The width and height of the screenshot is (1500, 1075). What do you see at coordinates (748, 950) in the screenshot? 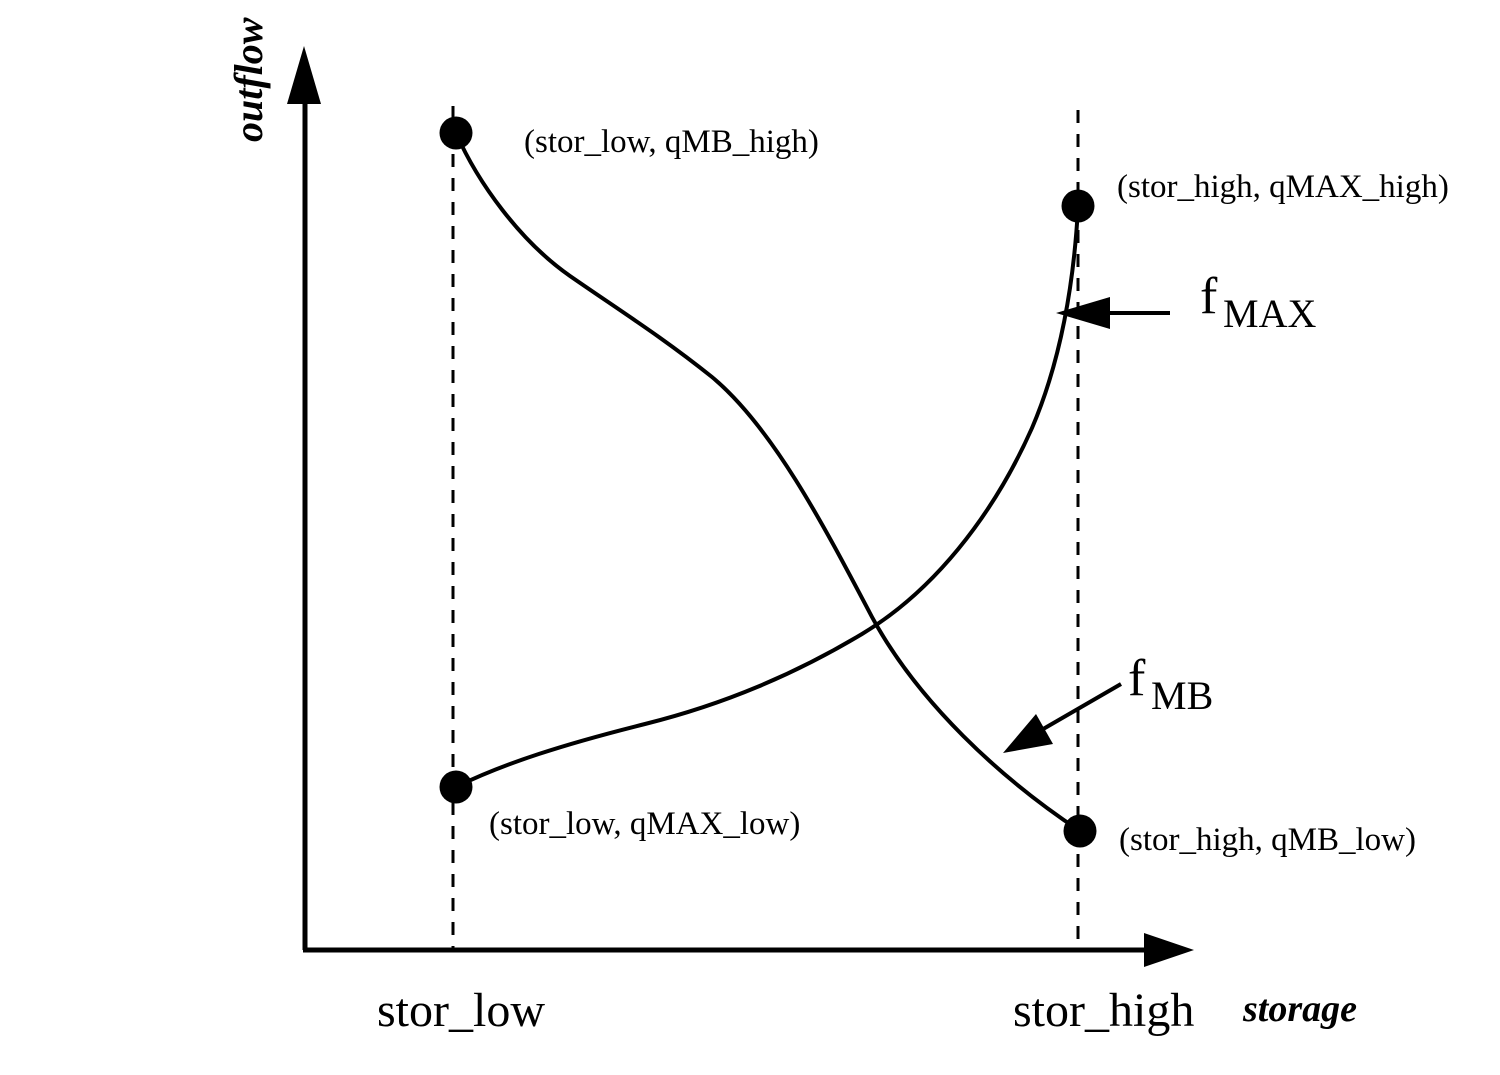
I see `x-axis` at bounding box center [748, 950].